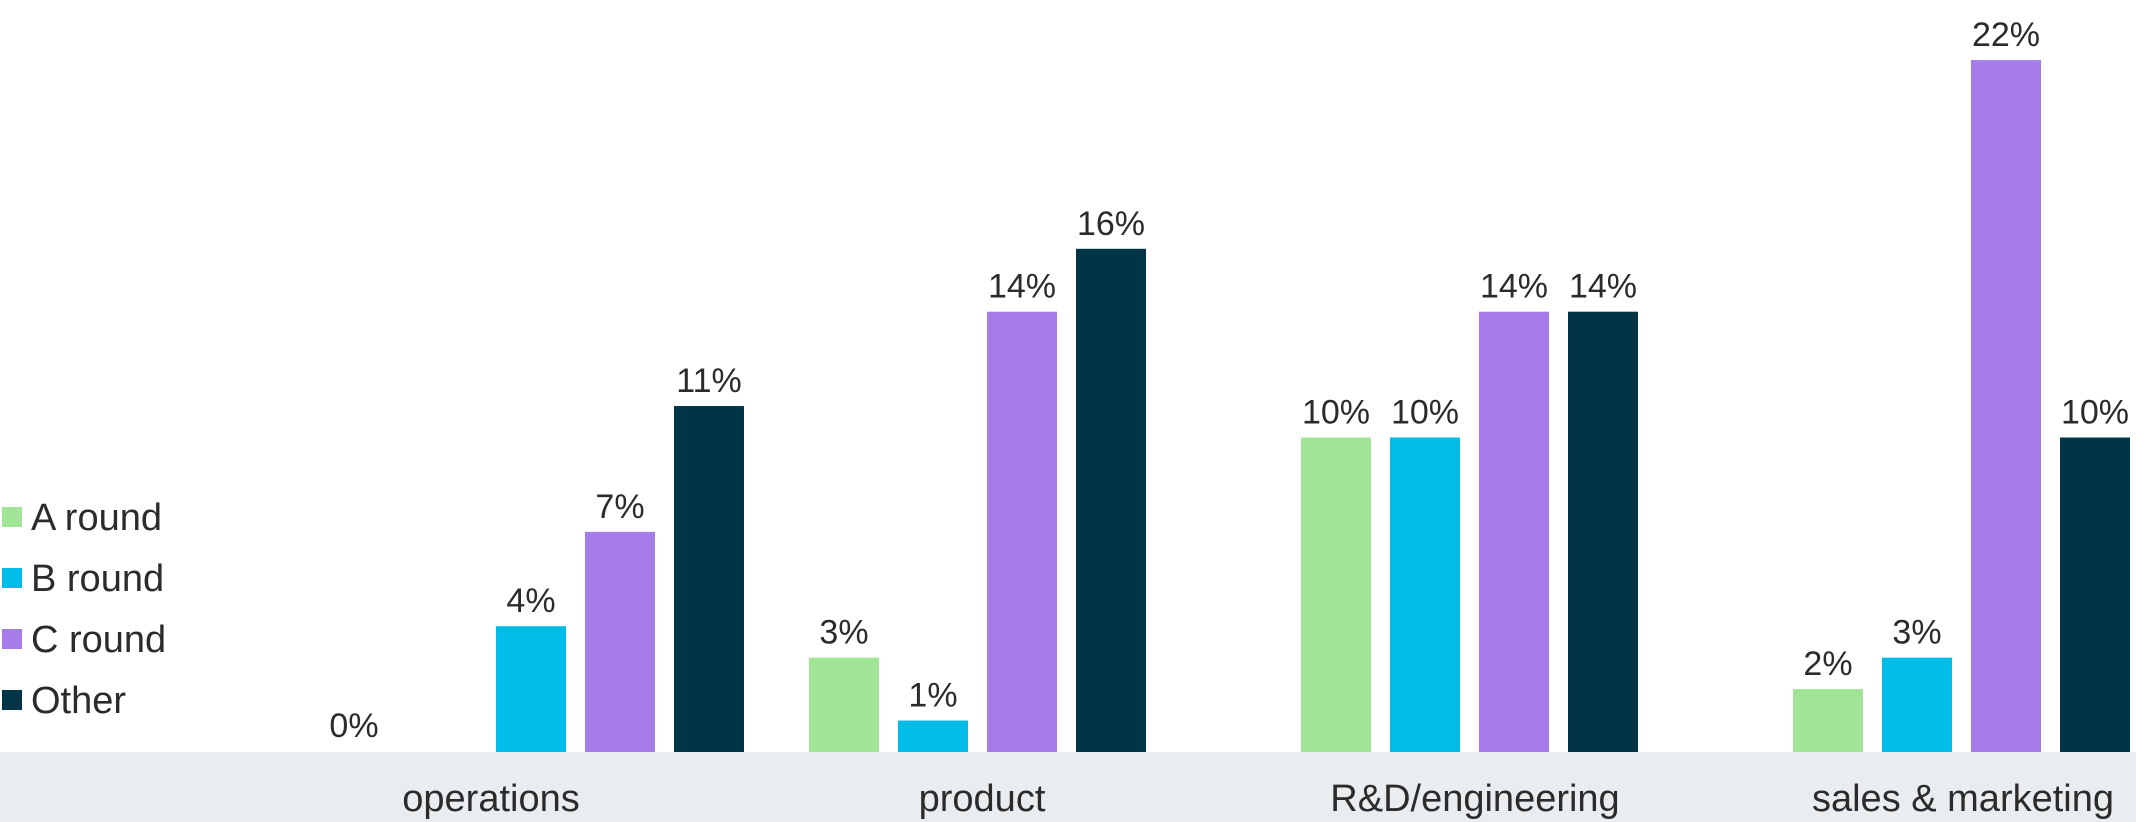 The image size is (2136, 822). Describe the element at coordinates (1111, 500) in the screenshot. I see `bar-other-product` at that location.